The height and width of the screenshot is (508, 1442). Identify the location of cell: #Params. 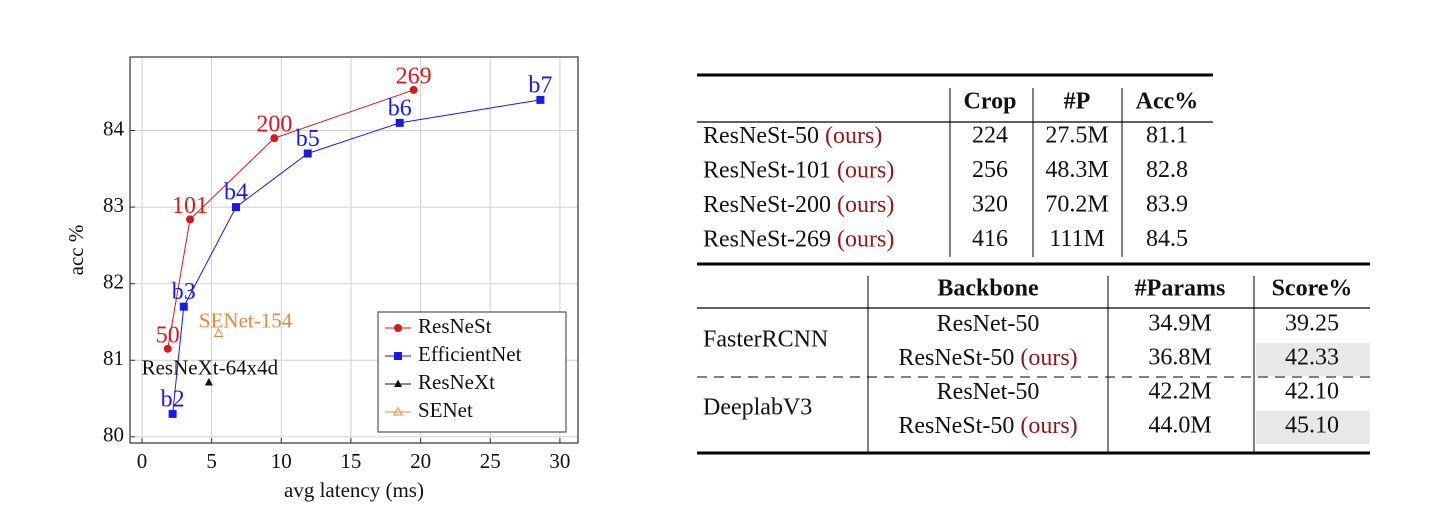
(1180, 289).